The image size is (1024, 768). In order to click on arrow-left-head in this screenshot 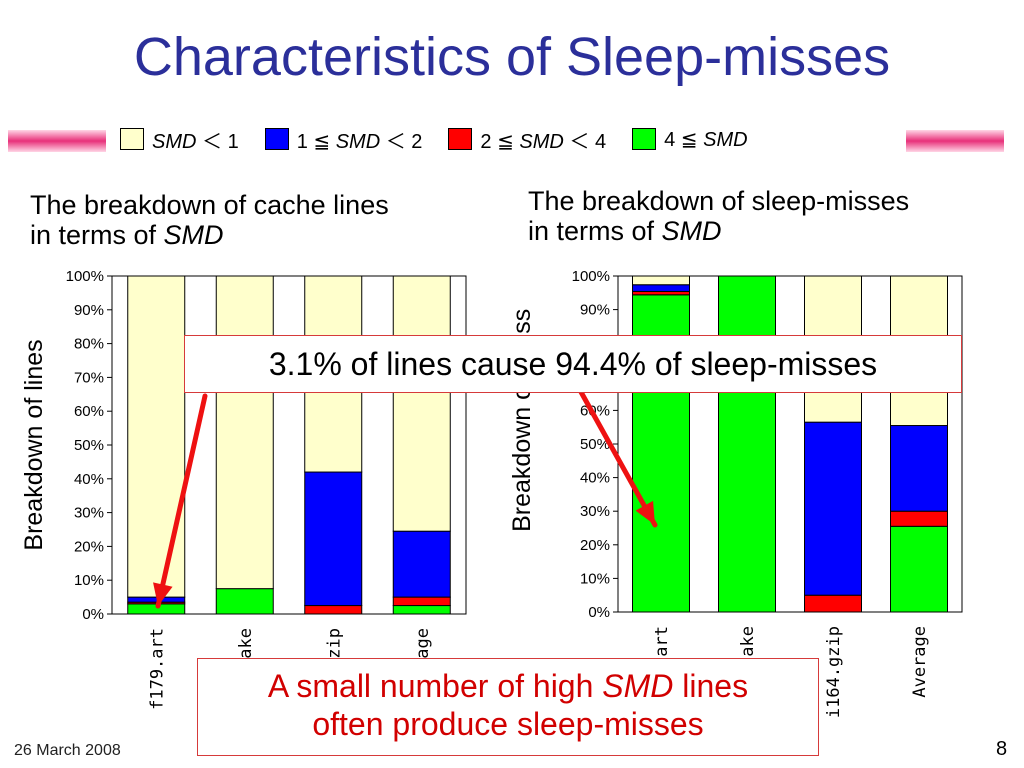, I will do `click(163, 594)`.